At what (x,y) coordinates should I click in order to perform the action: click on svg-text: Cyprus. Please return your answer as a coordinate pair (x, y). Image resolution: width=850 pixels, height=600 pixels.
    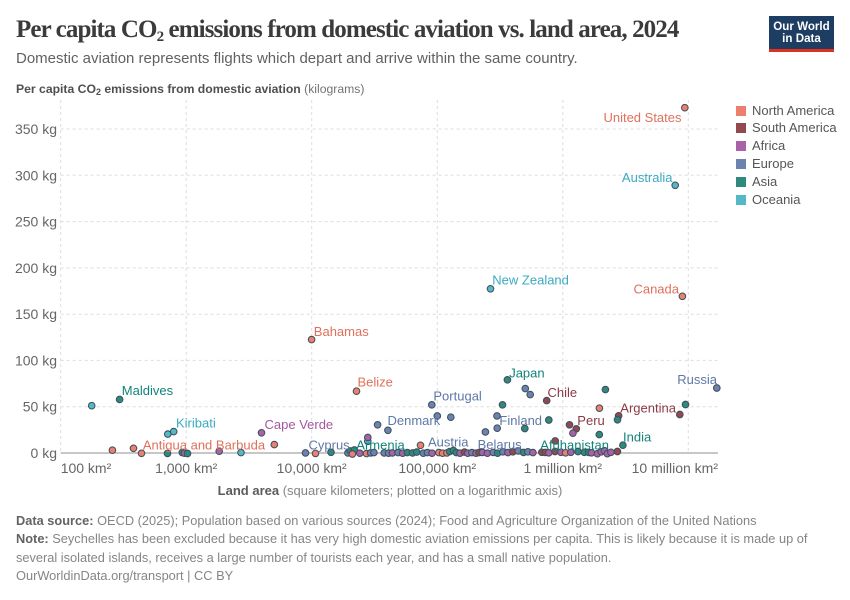
    Looking at the image, I should click on (330, 444).